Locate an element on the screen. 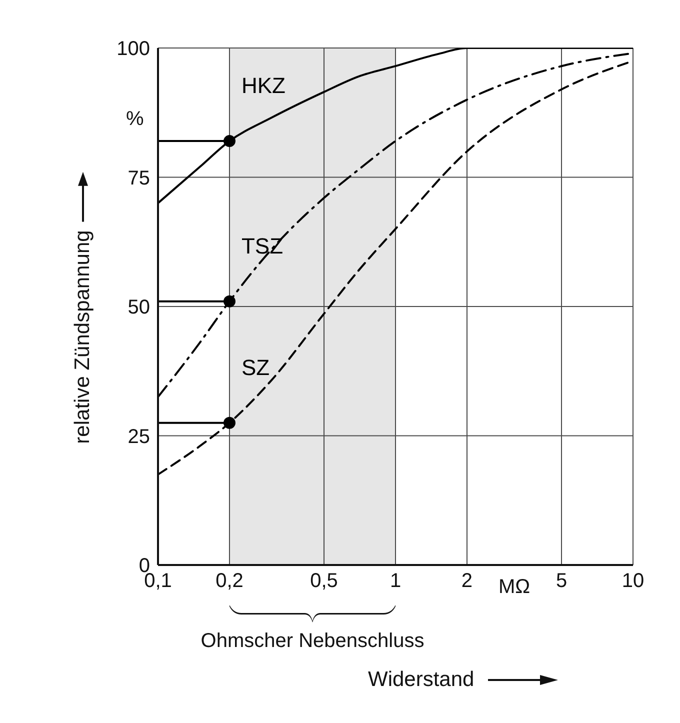  x-tick-label: 2 is located at coordinates (467, 581).